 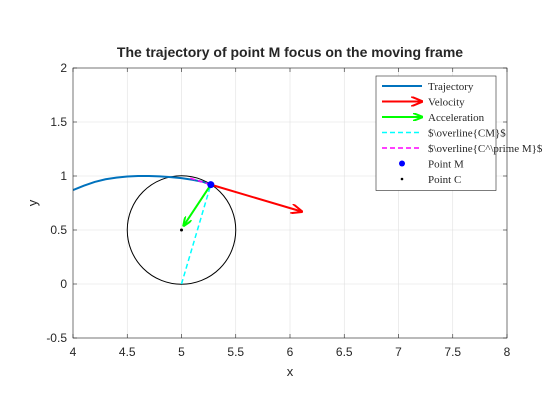 I want to click on trajectory-line, so click(x=142, y=183).